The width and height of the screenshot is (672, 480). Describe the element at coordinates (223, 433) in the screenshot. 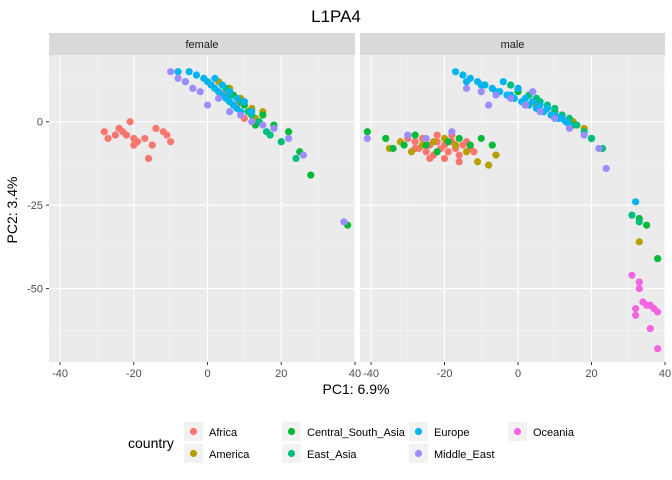

I see `legend-label: Africa` at that location.